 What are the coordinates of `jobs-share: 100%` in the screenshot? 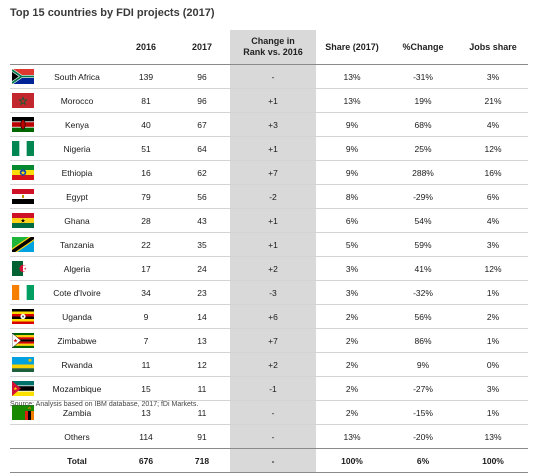 It's located at (493, 460).